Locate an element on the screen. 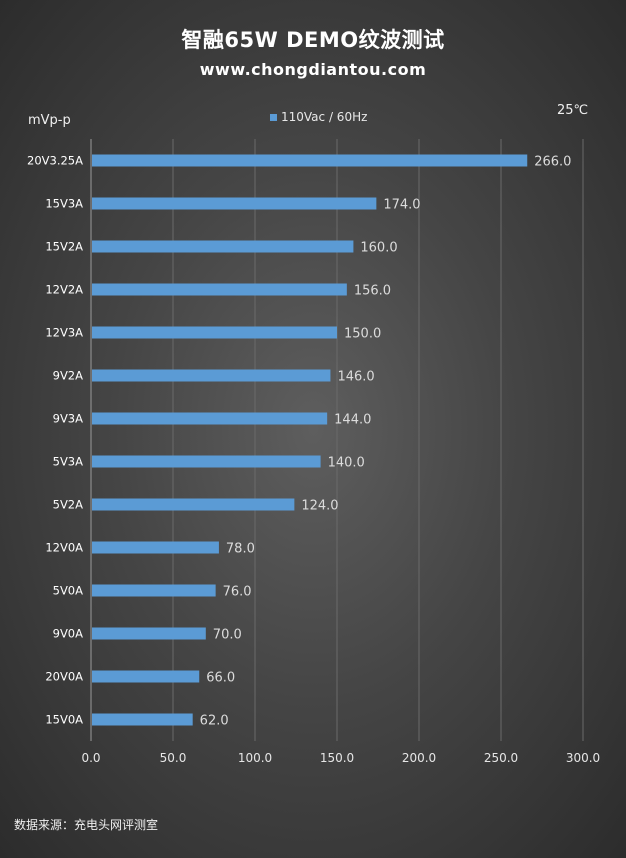 The height and width of the screenshot is (858, 626). category-label: 5V2A is located at coordinates (68, 505).